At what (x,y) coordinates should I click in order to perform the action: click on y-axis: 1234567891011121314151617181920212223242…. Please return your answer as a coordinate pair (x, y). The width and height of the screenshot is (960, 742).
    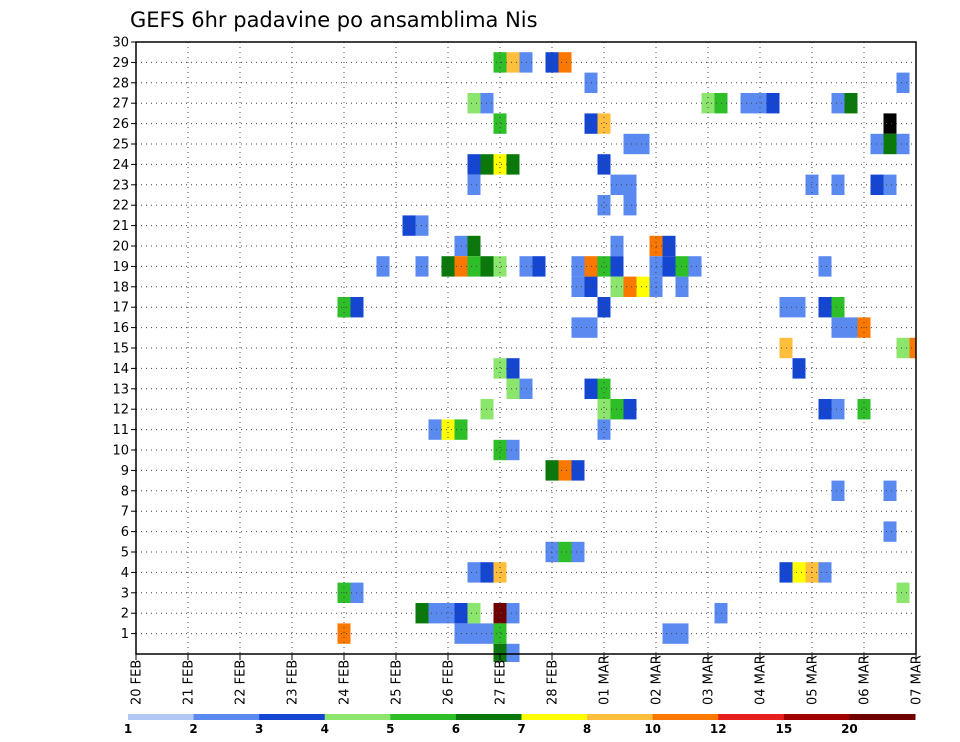
    Looking at the image, I should click on (124, 339).